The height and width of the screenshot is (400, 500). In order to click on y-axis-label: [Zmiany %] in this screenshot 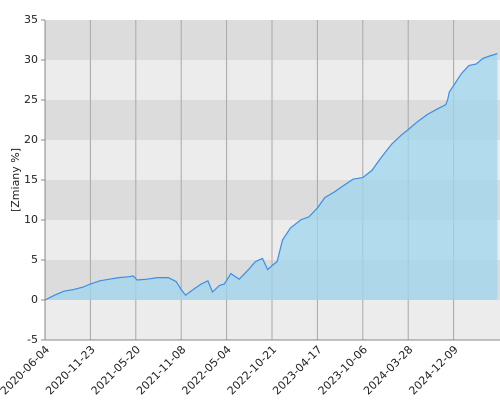, I will do `click(15, 180)`.